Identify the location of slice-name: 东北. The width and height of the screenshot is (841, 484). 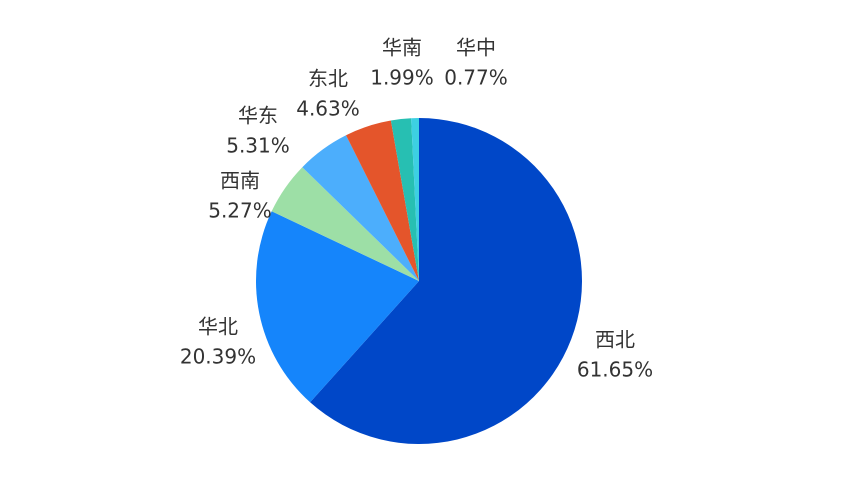
(328, 79).